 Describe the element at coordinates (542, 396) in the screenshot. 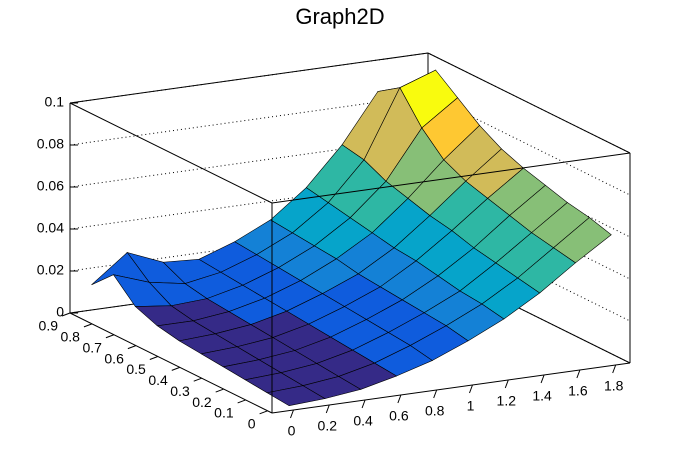

I see `x-tick-label: 1.4` at that location.